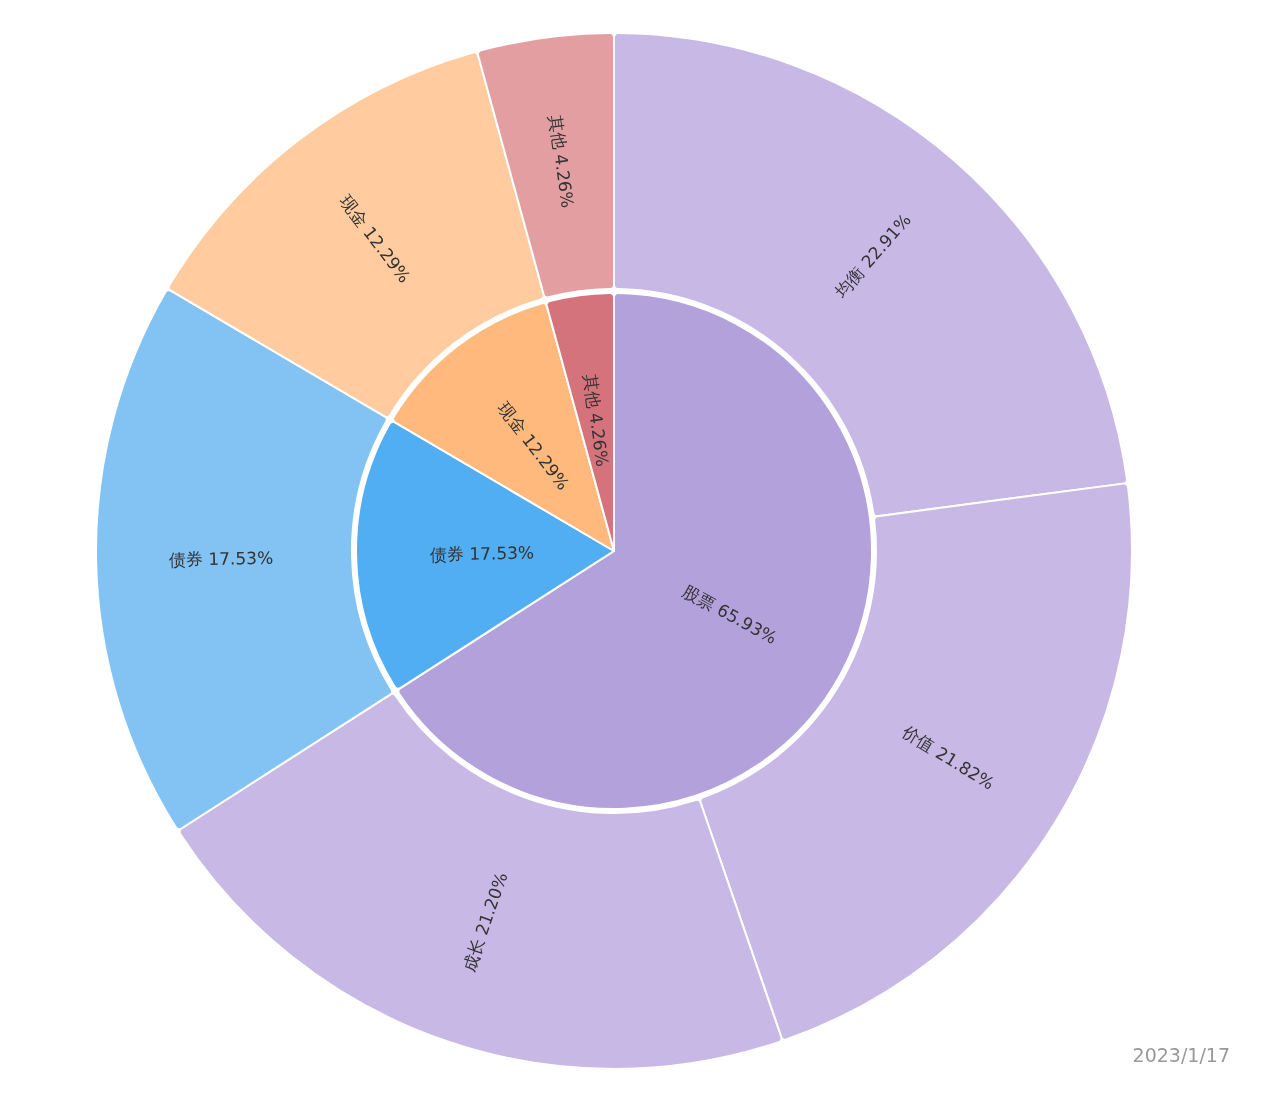 The width and height of the screenshot is (1280, 1104). What do you see at coordinates (1181, 1054) in the screenshot?
I see `text: 2023/1/17` at bounding box center [1181, 1054].